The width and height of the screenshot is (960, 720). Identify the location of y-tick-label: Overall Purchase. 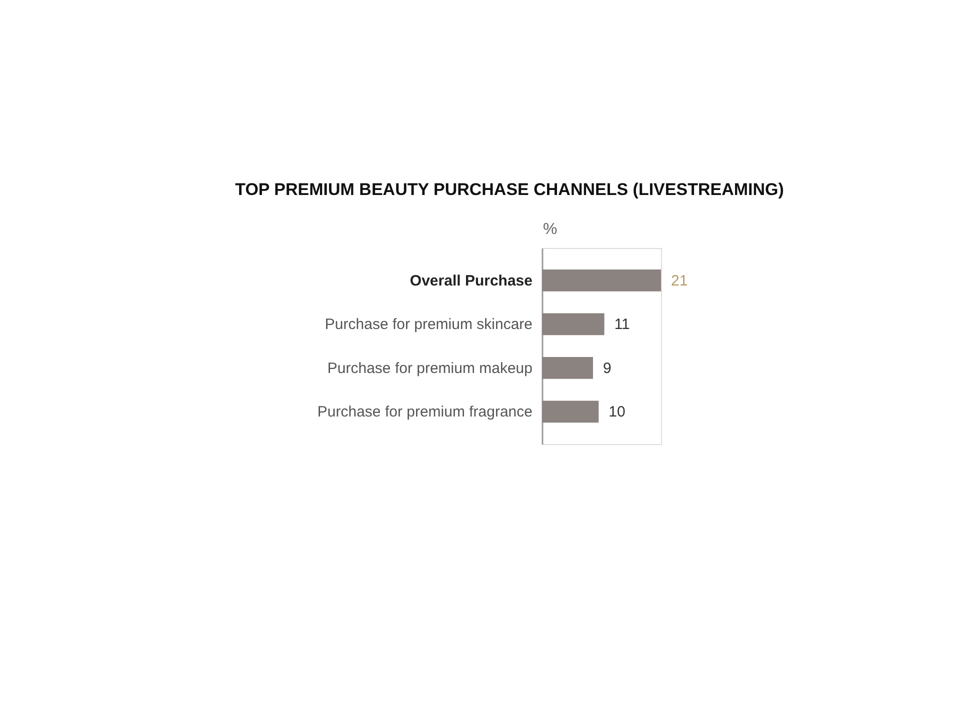
(471, 281).